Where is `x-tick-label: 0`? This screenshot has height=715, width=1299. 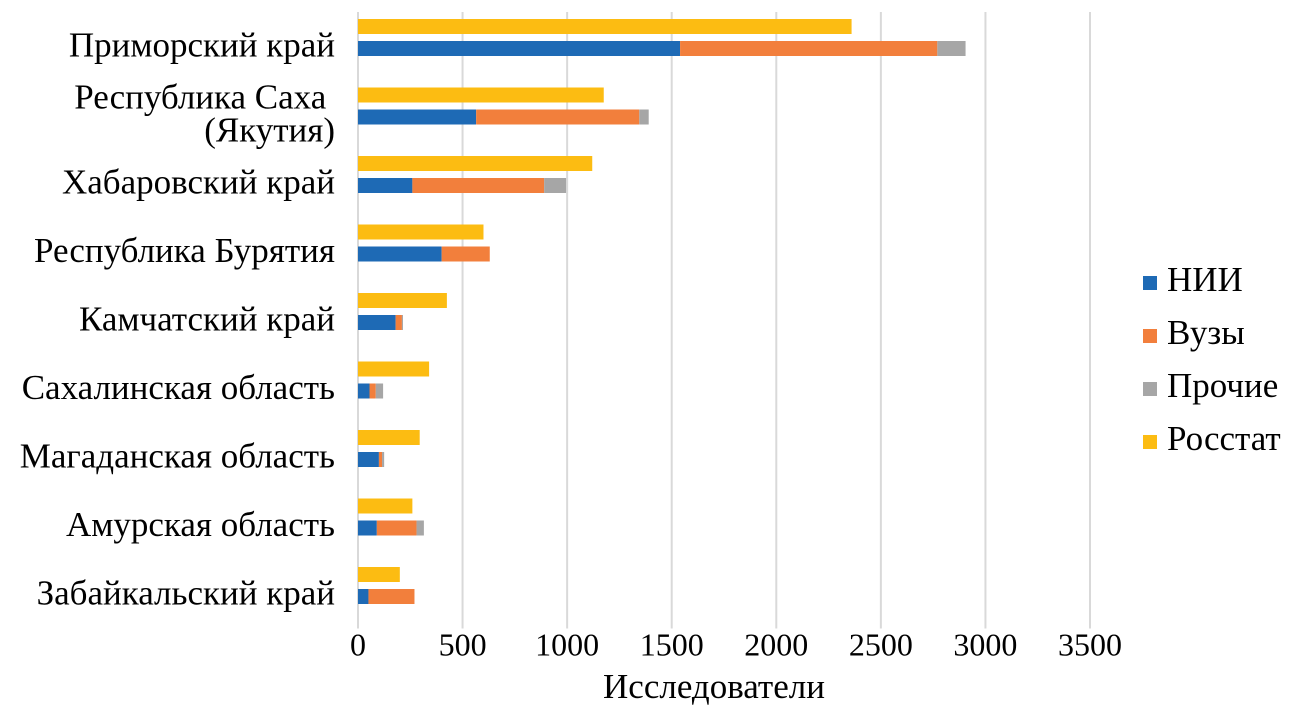 x-tick-label: 0 is located at coordinates (358, 644).